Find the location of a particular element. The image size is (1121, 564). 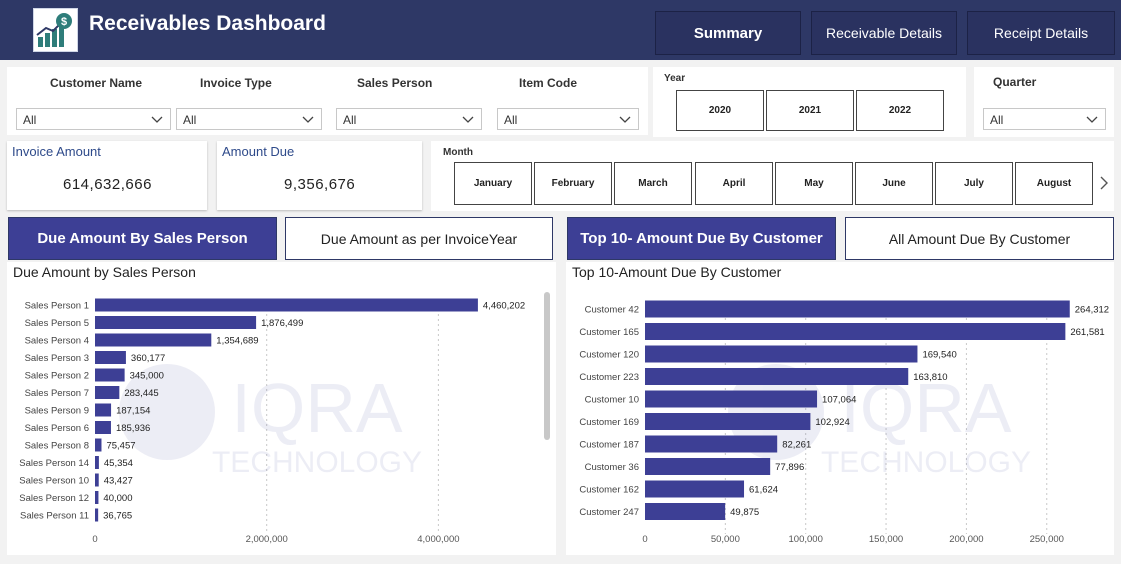

customer-name-dropdown: All is located at coordinates (93, 119).